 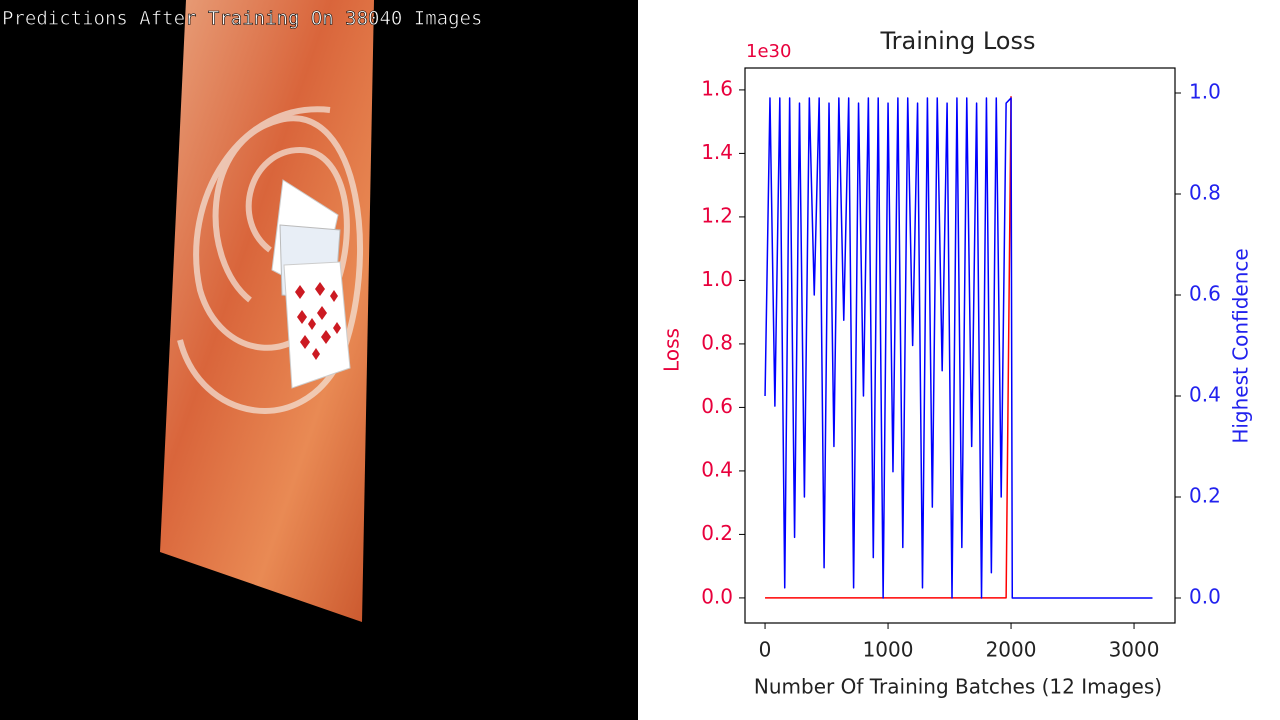 I want to click on y2-tick-label: 0.8, so click(x=1205, y=192).